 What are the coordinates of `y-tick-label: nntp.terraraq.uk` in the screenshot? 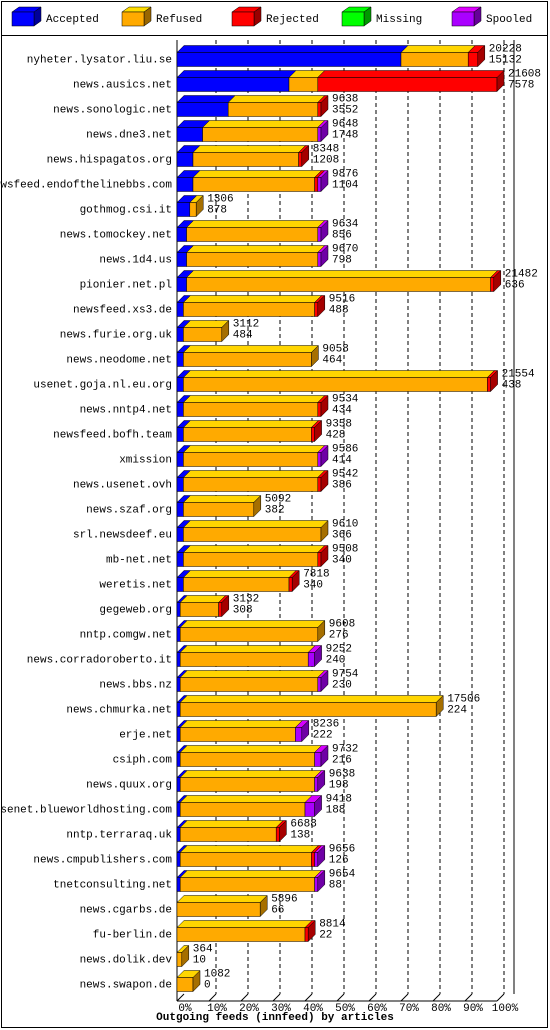 It's located at (119, 835).